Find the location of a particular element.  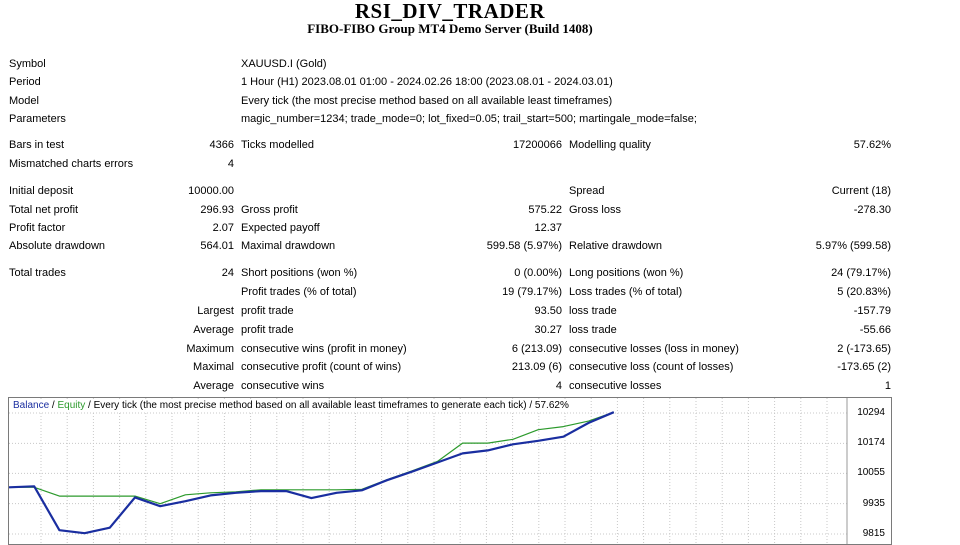

quality-value: 57.62% is located at coordinates (872, 145).